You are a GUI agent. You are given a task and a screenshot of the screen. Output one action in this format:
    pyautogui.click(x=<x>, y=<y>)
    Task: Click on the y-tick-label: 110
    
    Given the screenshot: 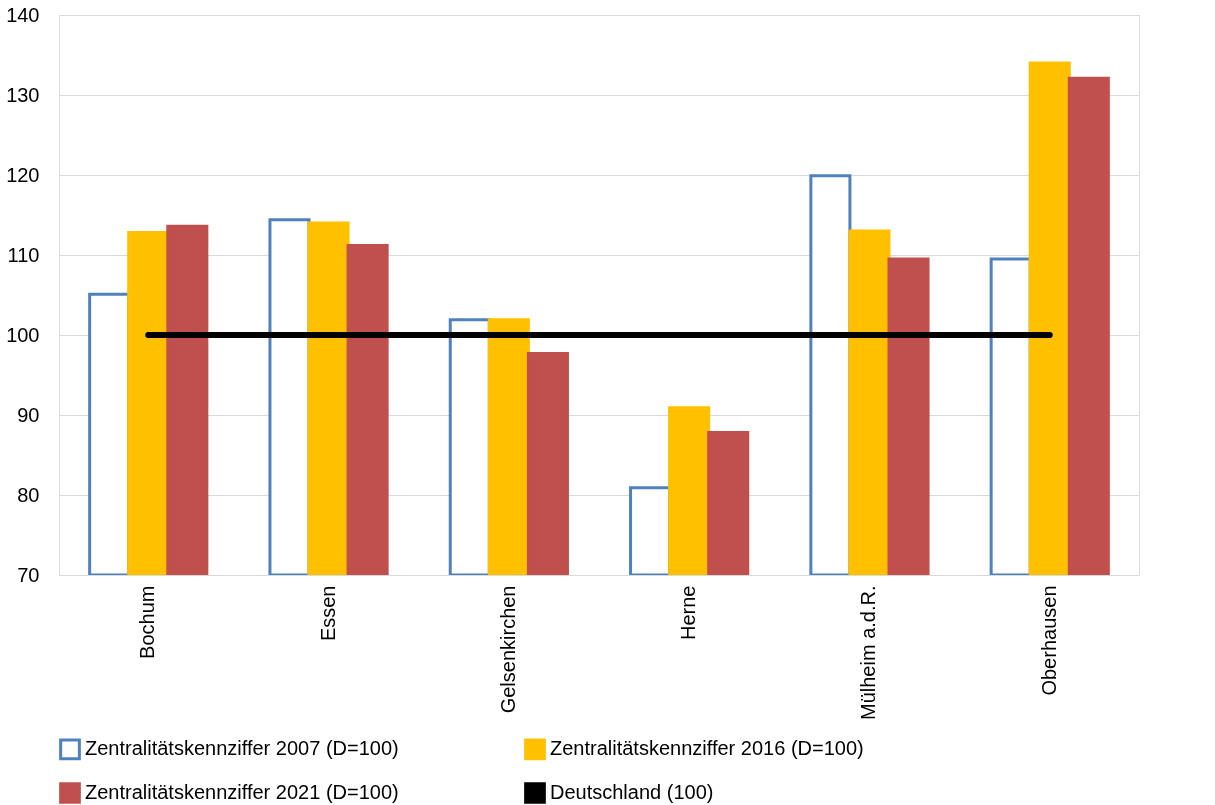 What is the action you would take?
    pyautogui.click(x=23, y=254)
    